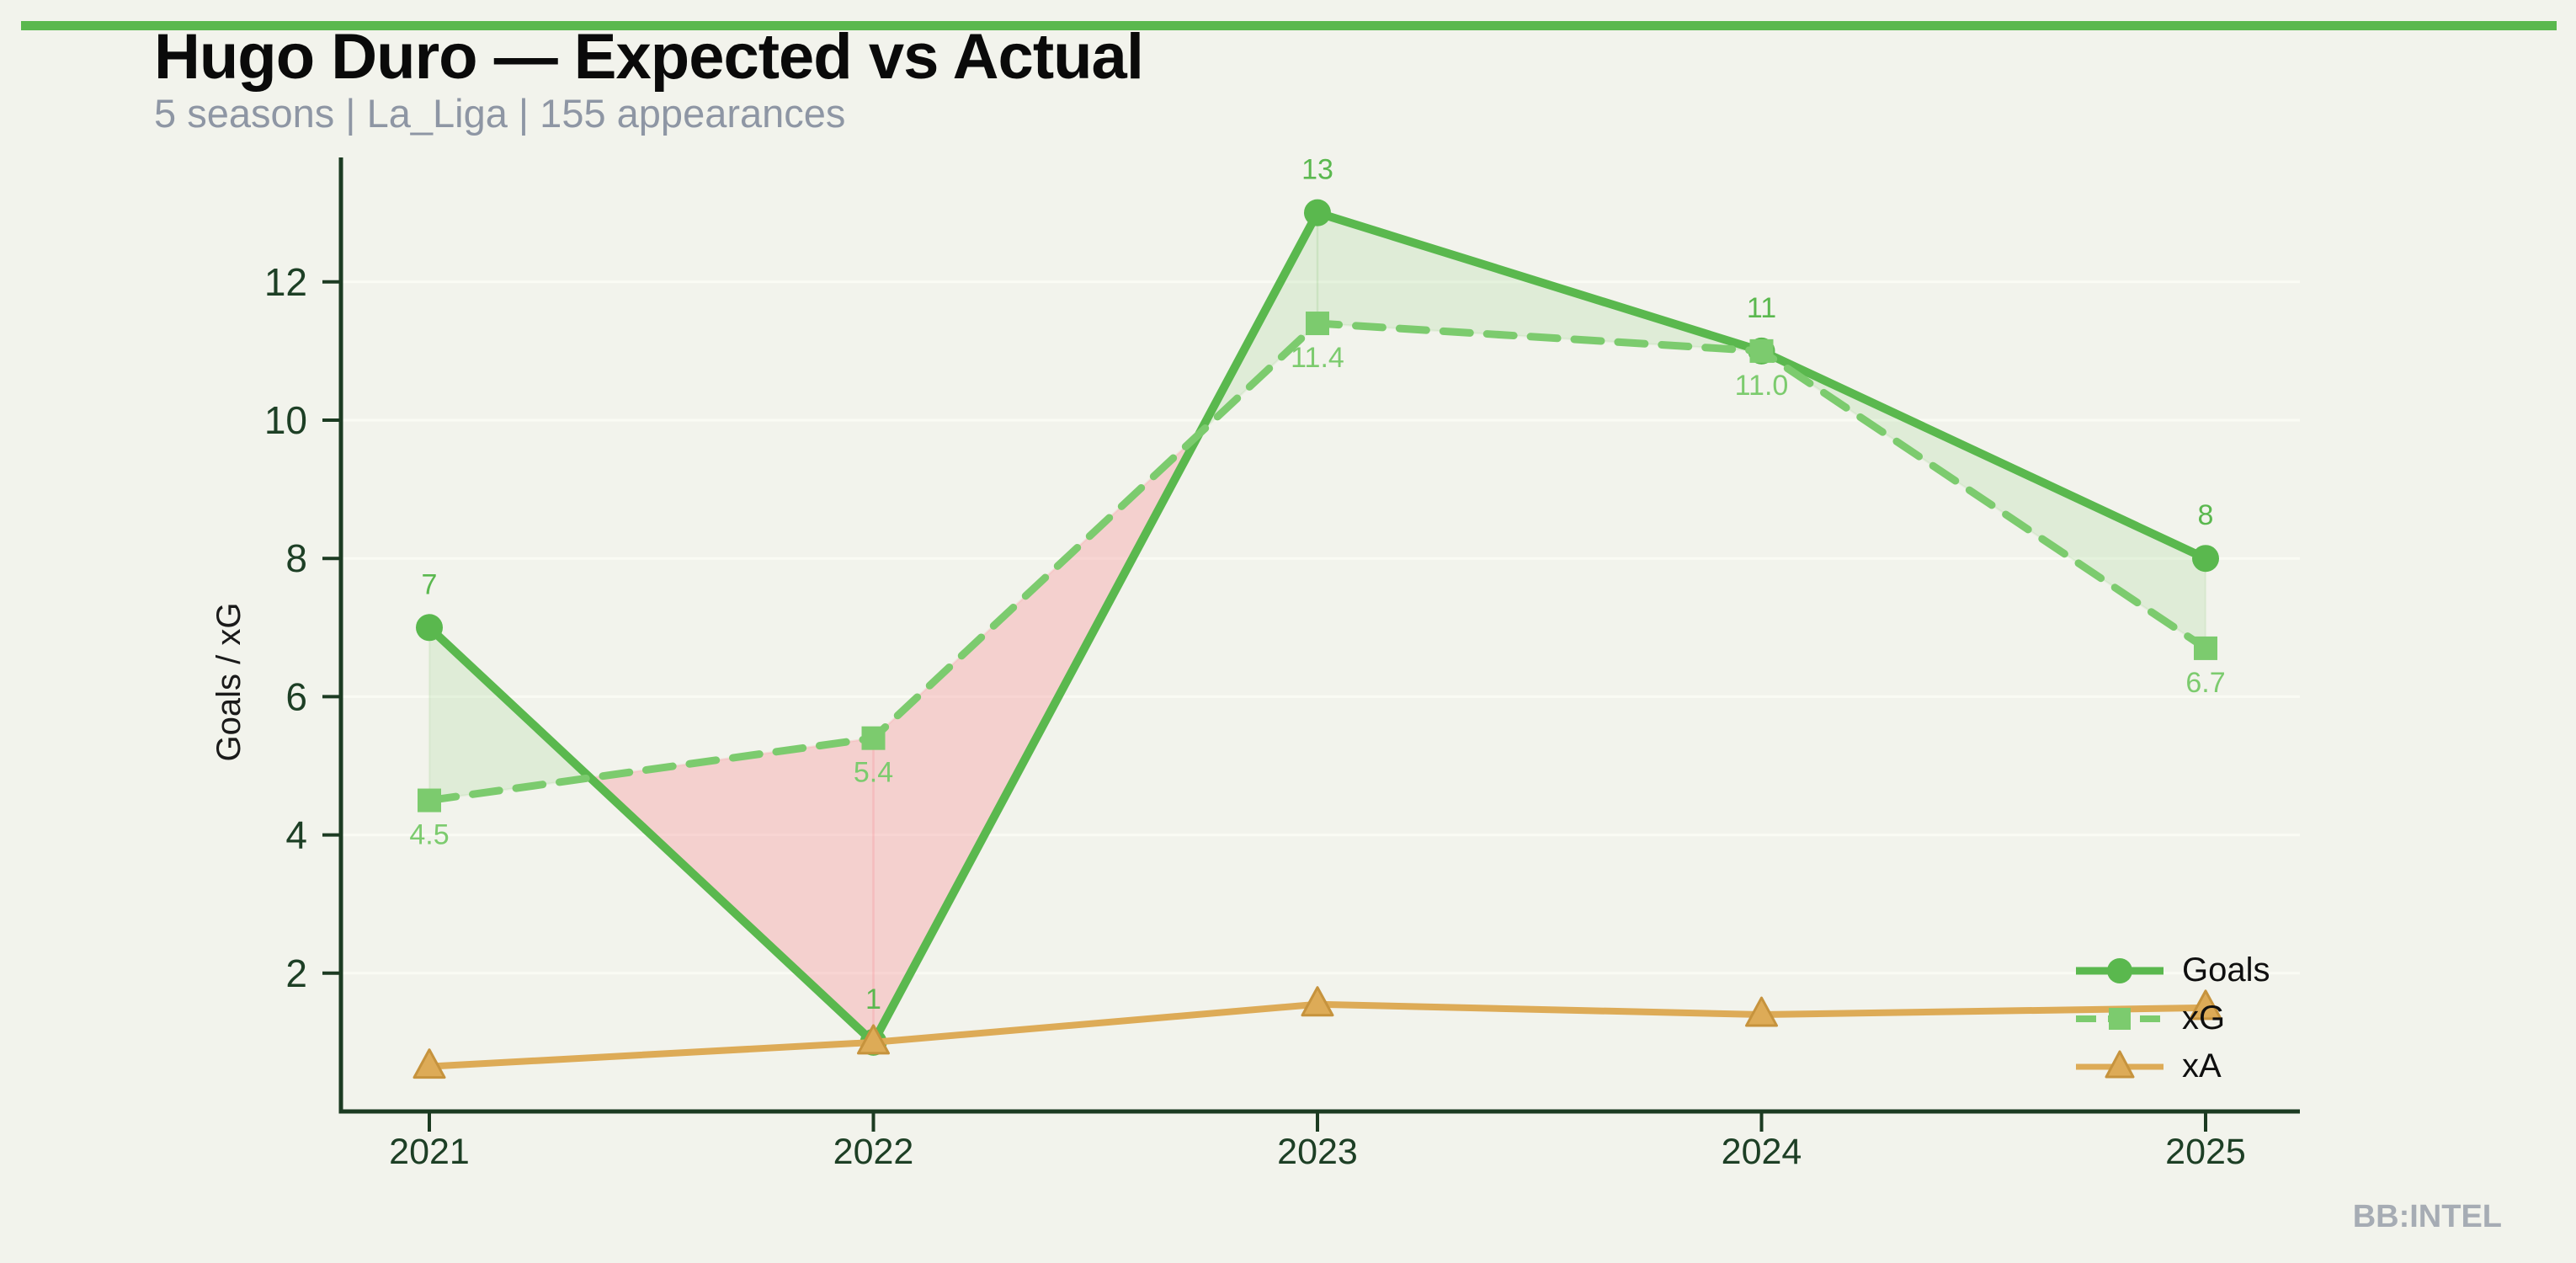 This screenshot has height=1263, width=2576. Describe the element at coordinates (2427, 1216) in the screenshot. I see `watermark: BB:INTEL` at that location.